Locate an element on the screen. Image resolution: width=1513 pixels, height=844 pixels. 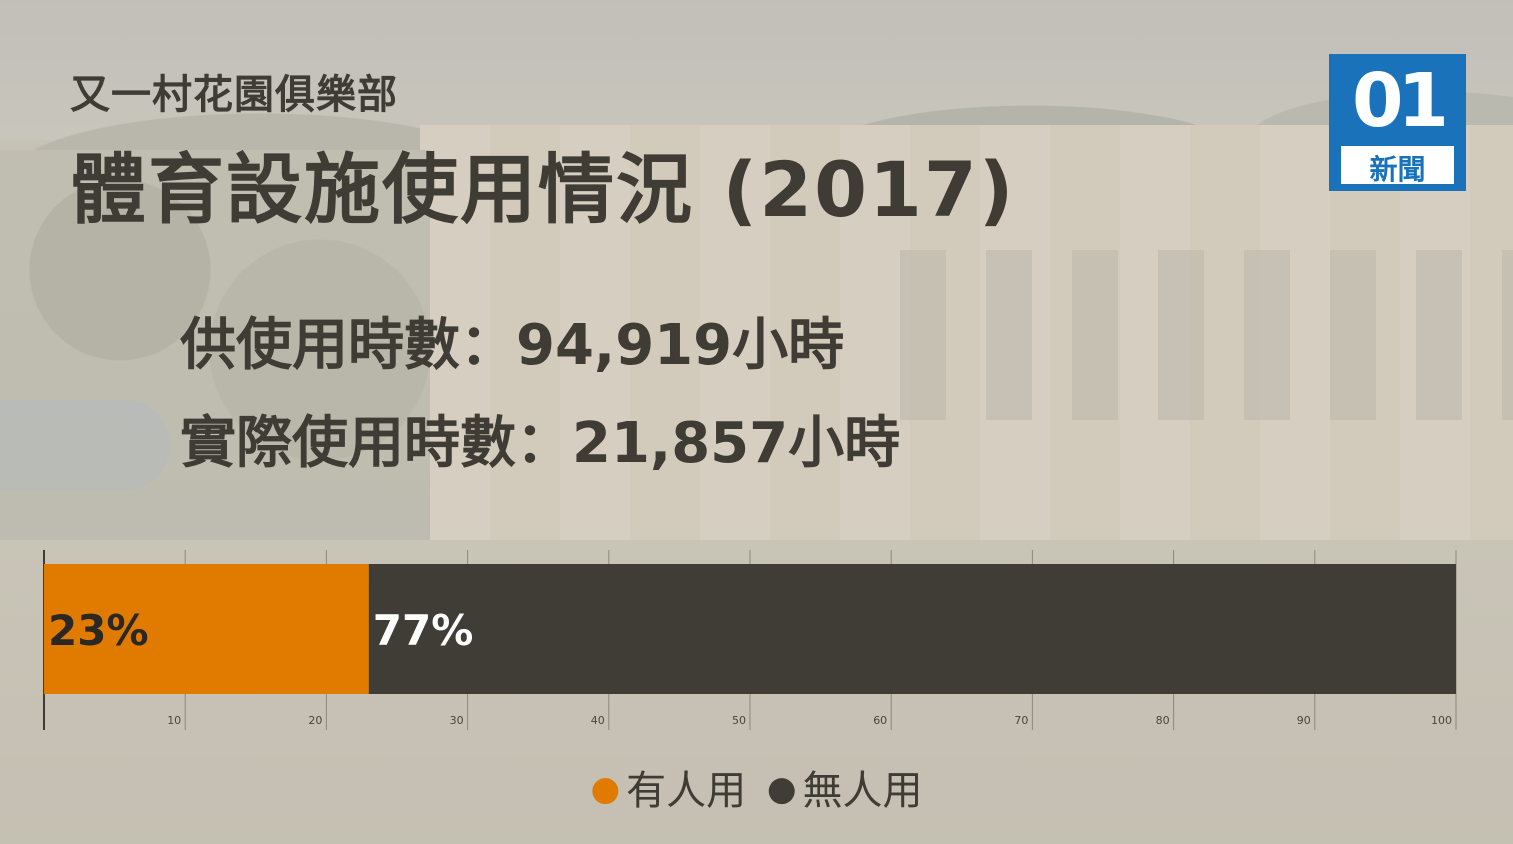
bar-segment-unused is located at coordinates (912, 629).